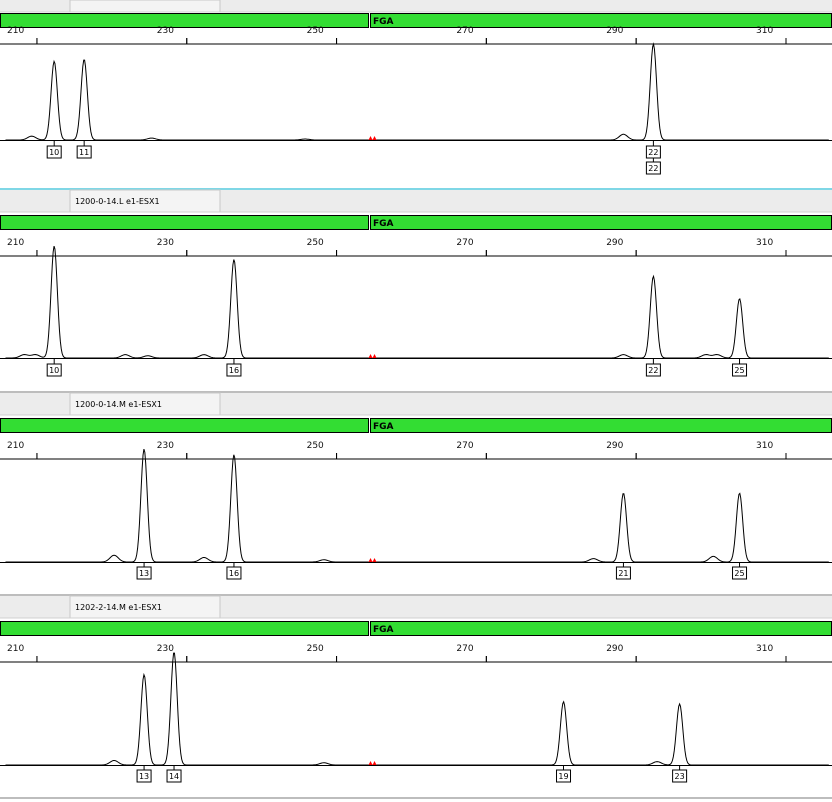 This screenshot has width=832, height=802. Describe the element at coordinates (680, 776) in the screenshot. I see `allele-label: 23` at that location.